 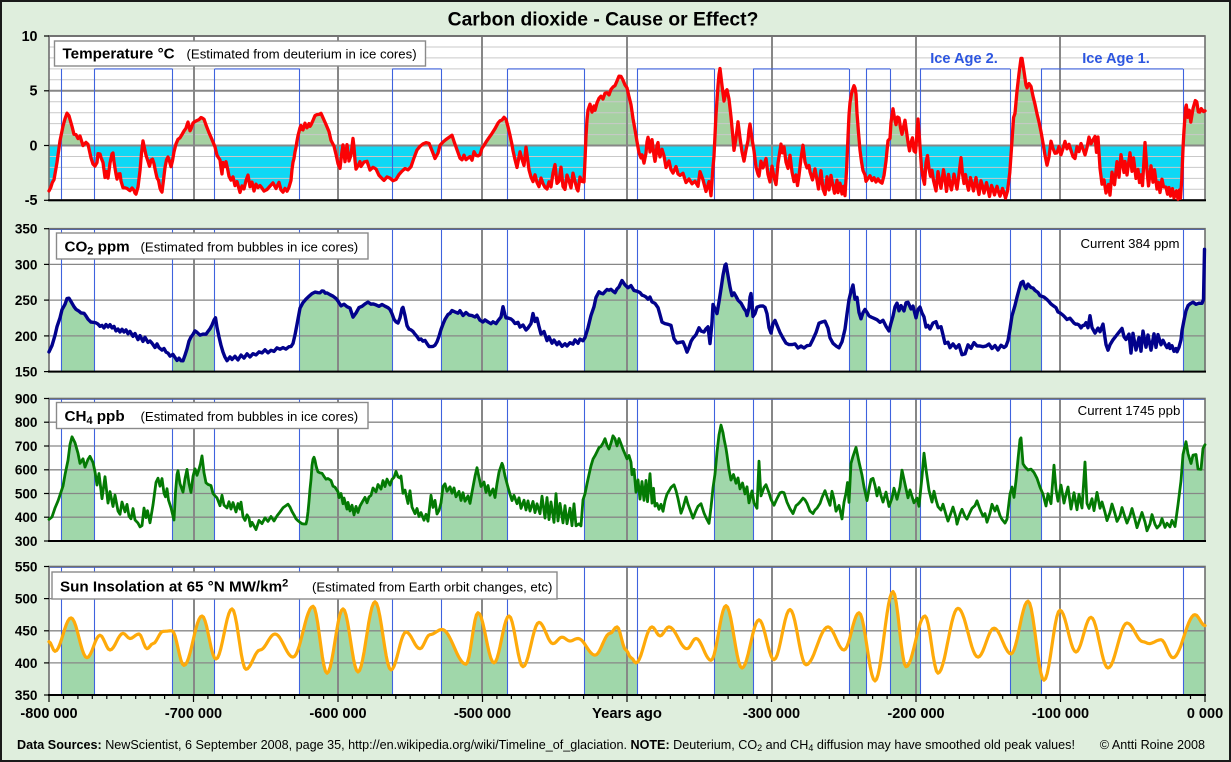 What do you see at coordinates (26, 372) in the screenshot?
I see `svg-text: 150` at bounding box center [26, 372].